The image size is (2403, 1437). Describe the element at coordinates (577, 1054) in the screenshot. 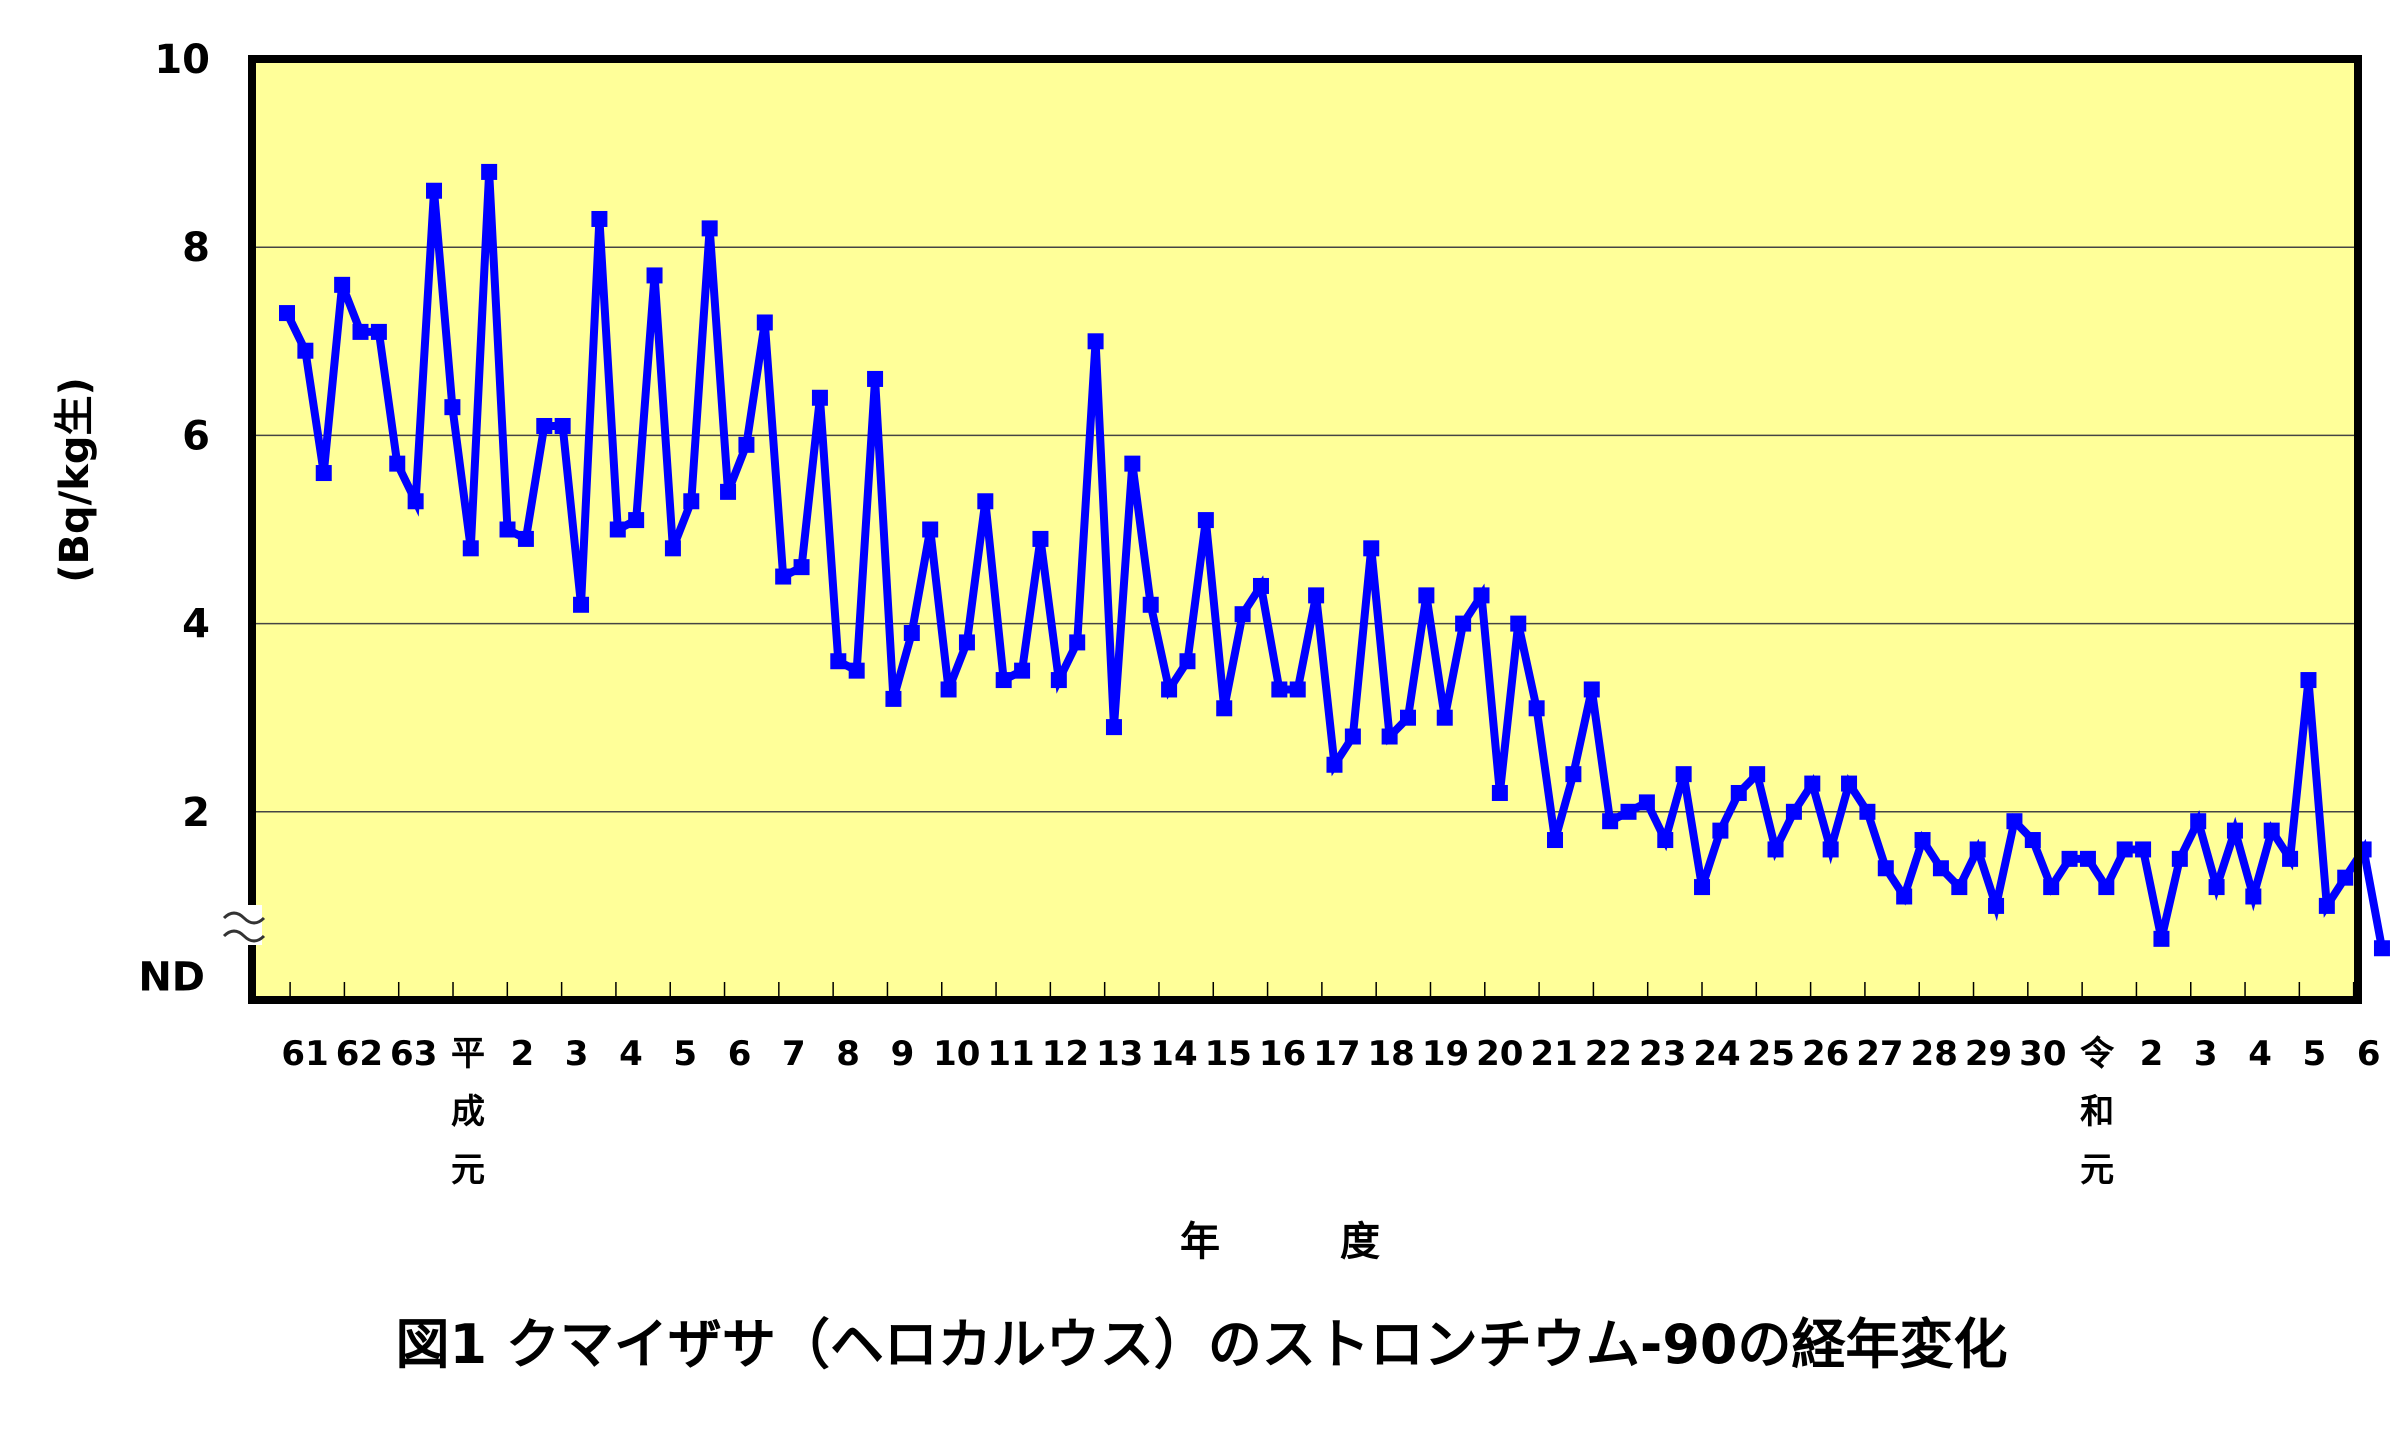

I see `x-tick-label: 3` at that location.